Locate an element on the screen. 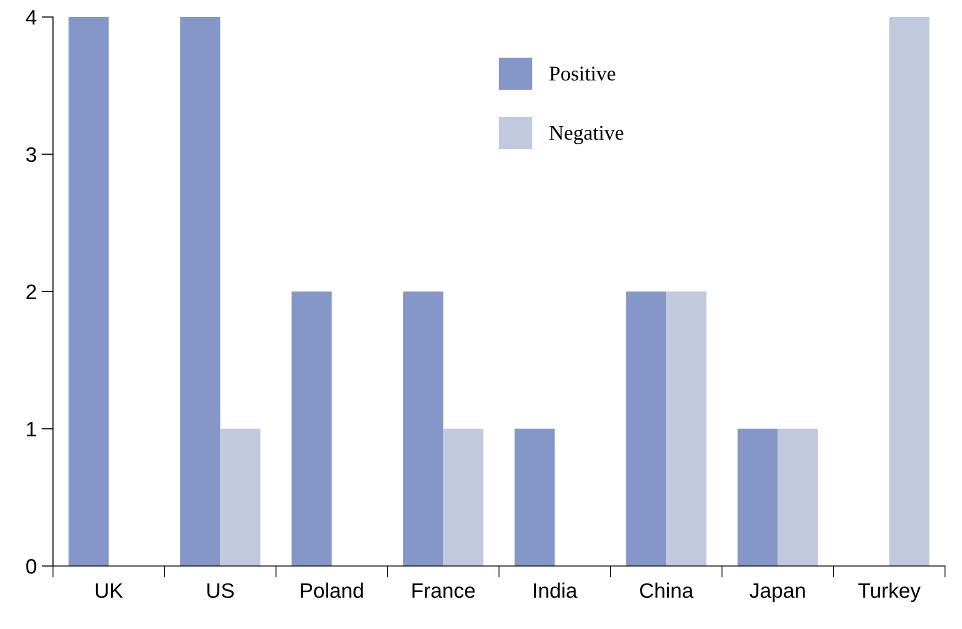 Image resolution: width=962 pixels, height=629 pixels. legend-label: Positive is located at coordinates (582, 73).